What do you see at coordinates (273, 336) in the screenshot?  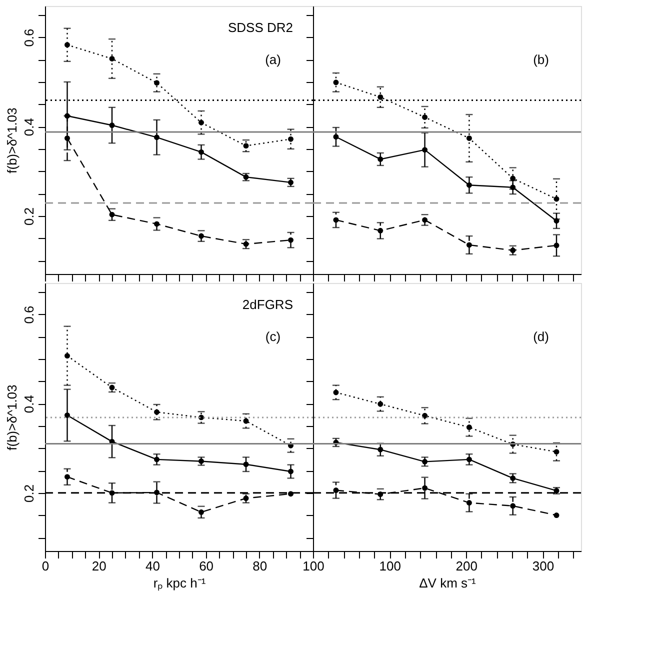 I see `annotation: (c)` at bounding box center [273, 336].